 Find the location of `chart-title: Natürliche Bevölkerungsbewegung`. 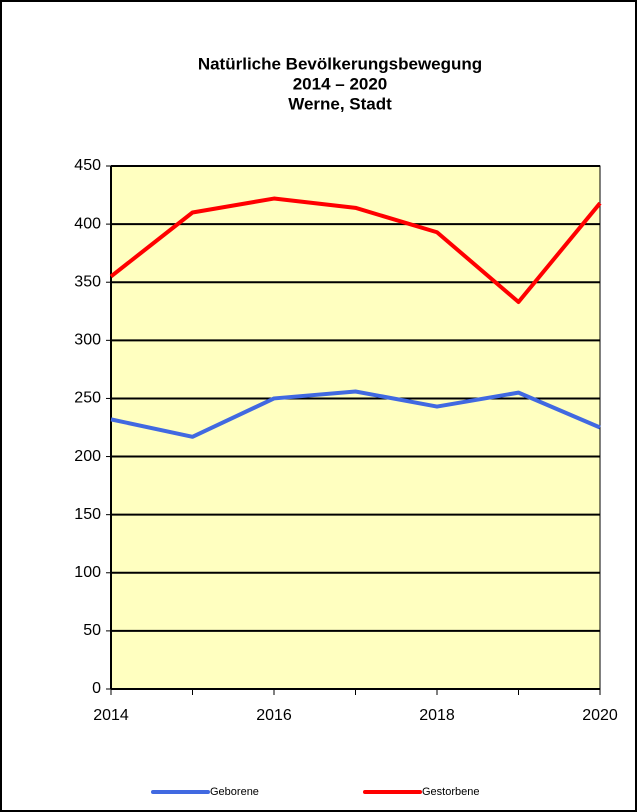

chart-title: Natürliche Bevölkerungsbewegung is located at coordinates (340, 63).